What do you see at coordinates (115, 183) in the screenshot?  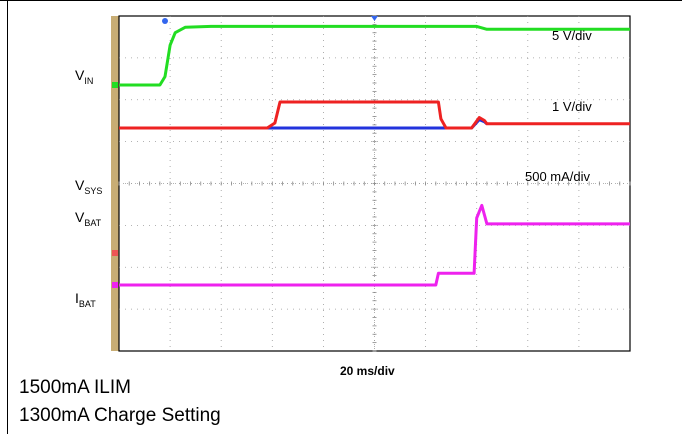 I see `channel-ground-strip` at bounding box center [115, 183].